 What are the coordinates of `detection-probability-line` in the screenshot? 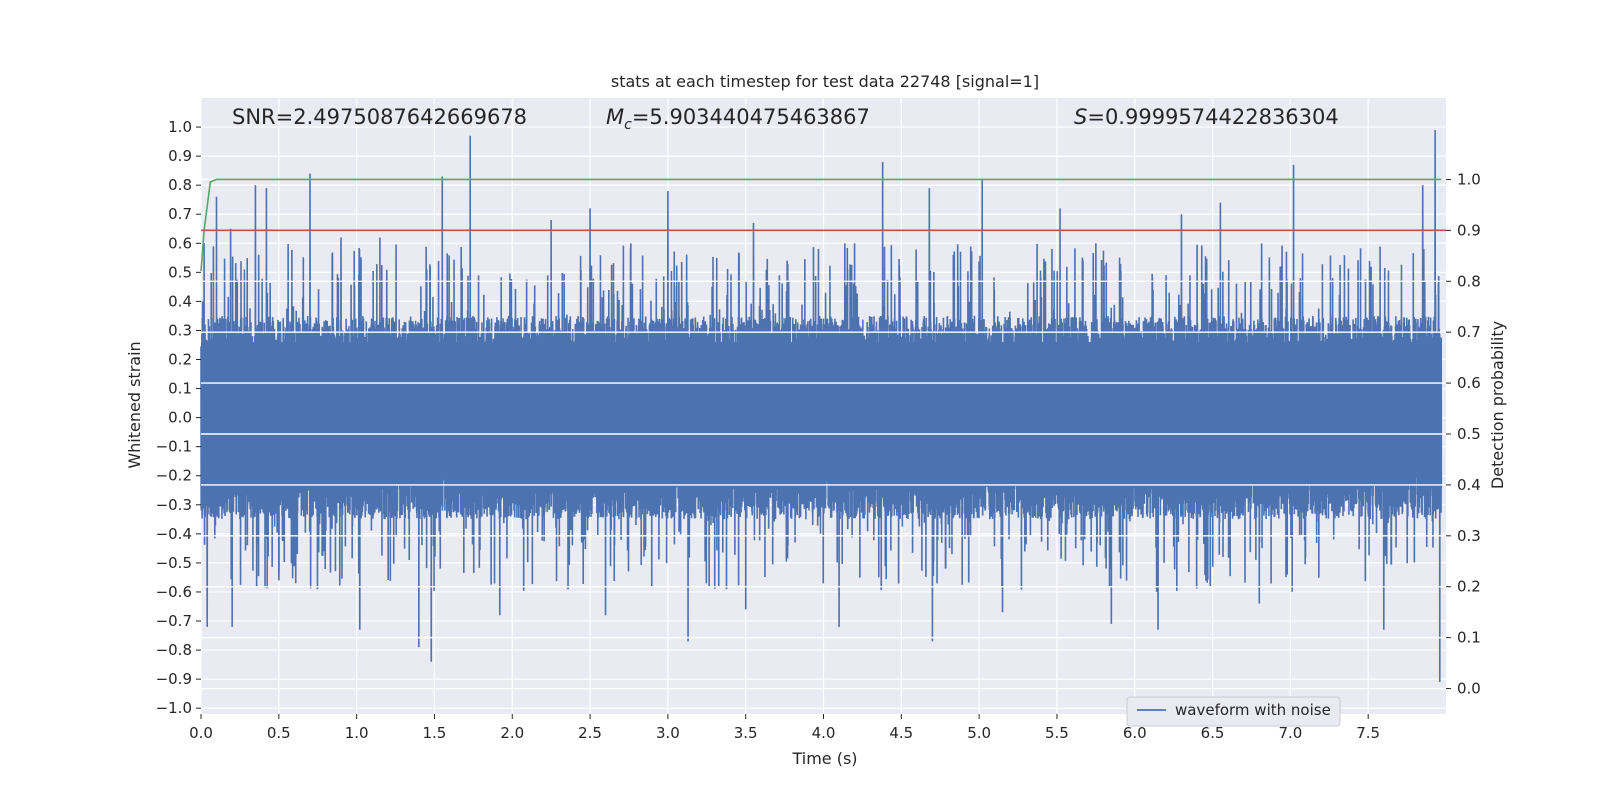 It's located at (821, 225).